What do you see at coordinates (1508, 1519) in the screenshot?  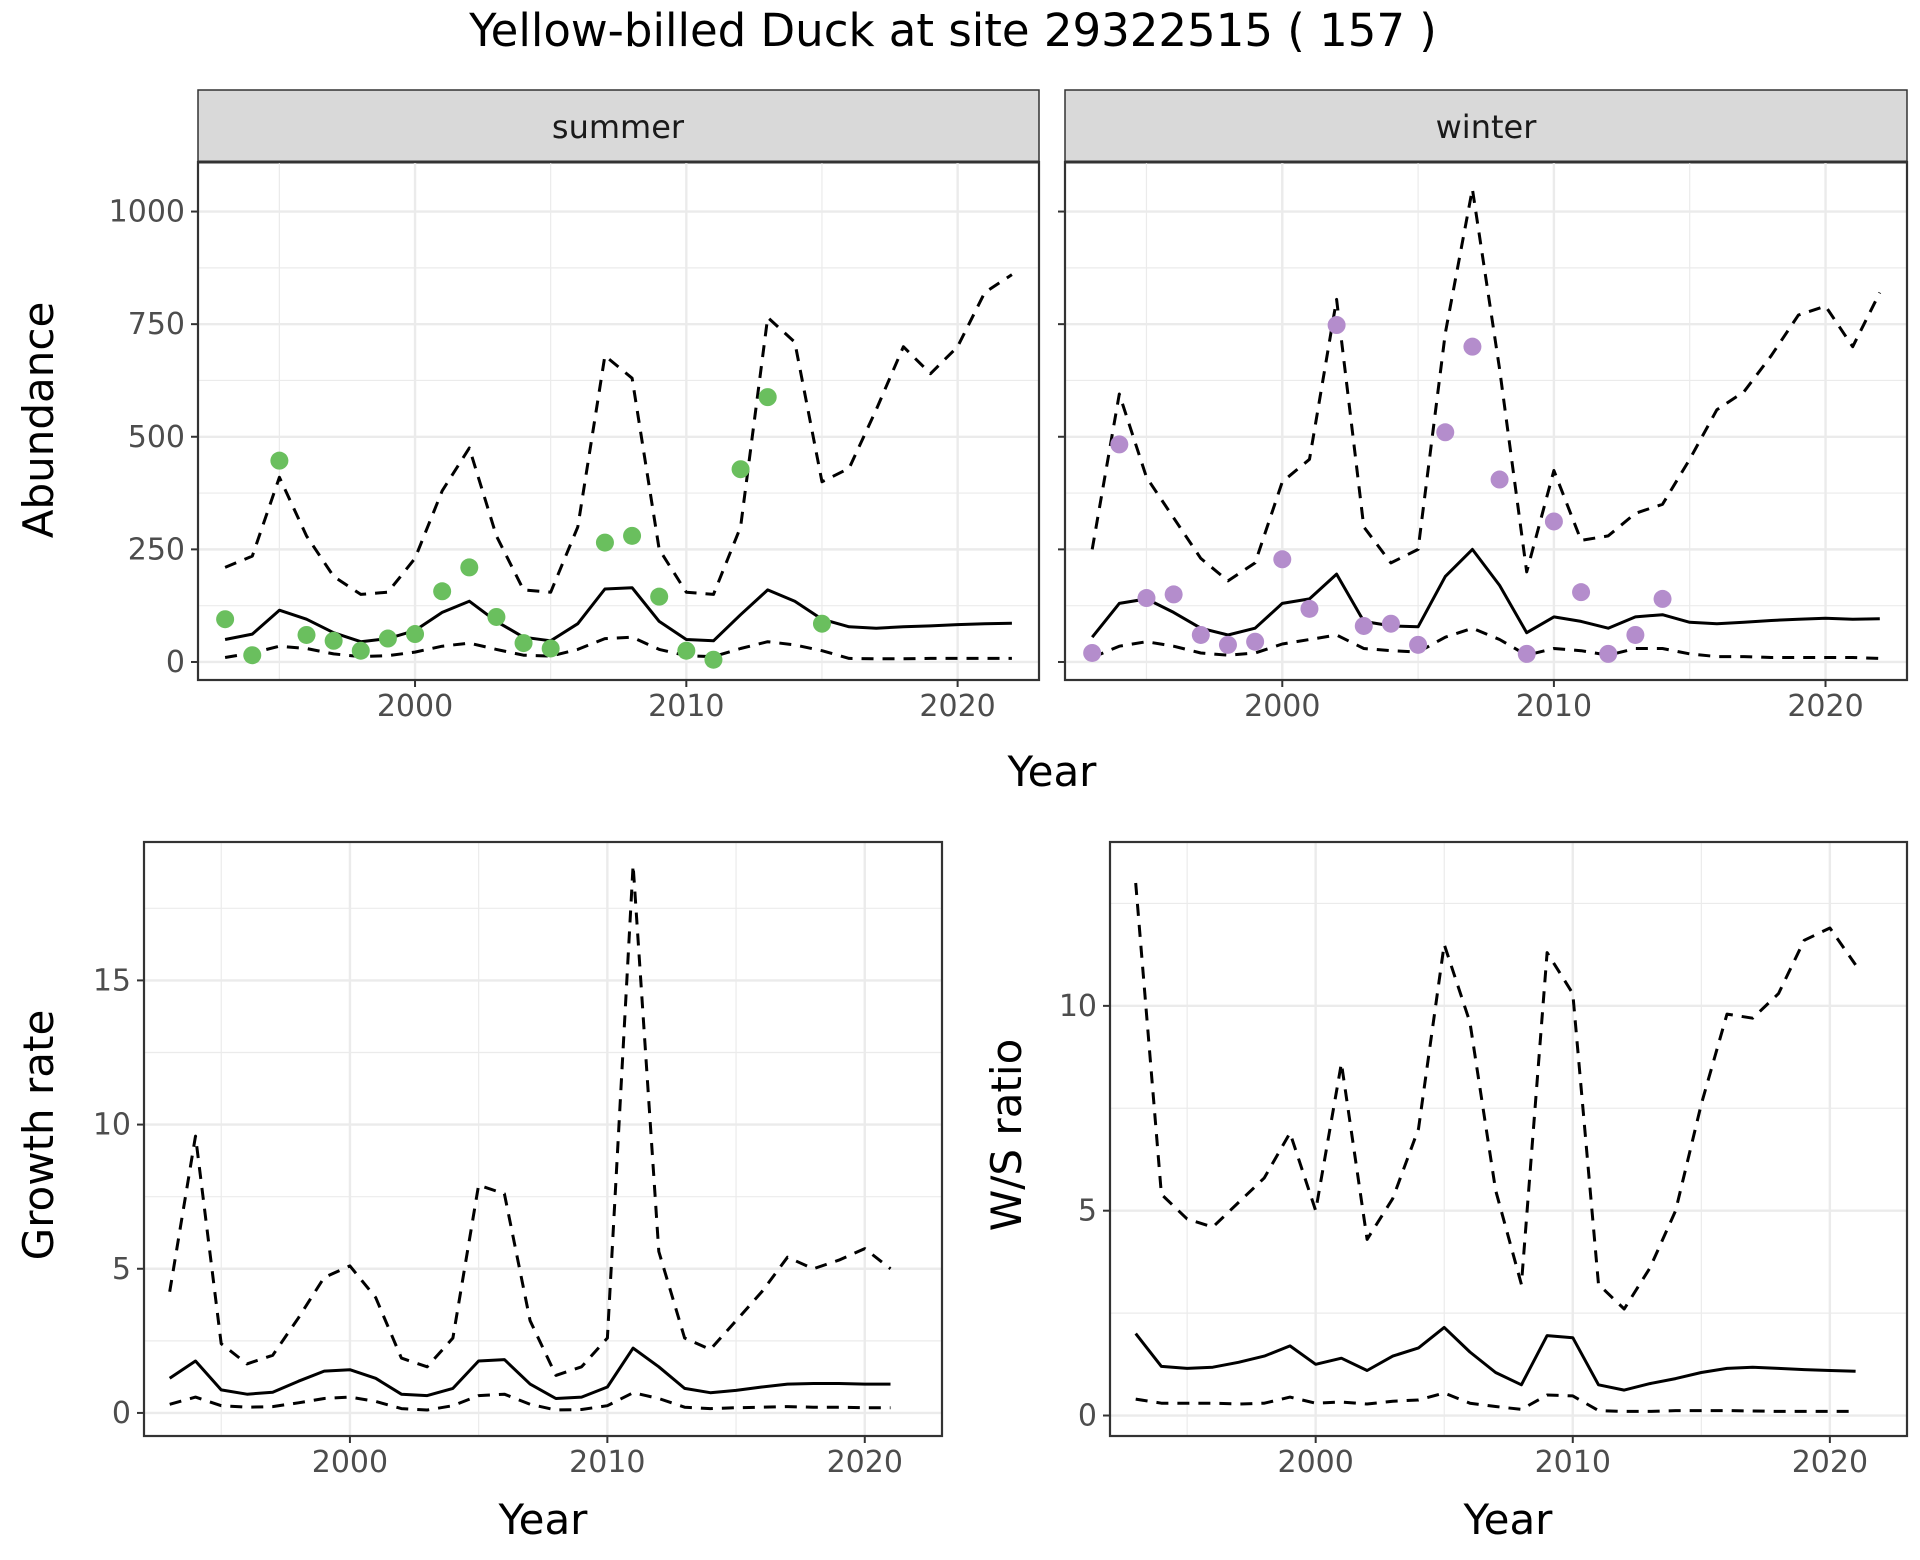 I see `x-axis-title-ratio: Year` at bounding box center [1508, 1519].